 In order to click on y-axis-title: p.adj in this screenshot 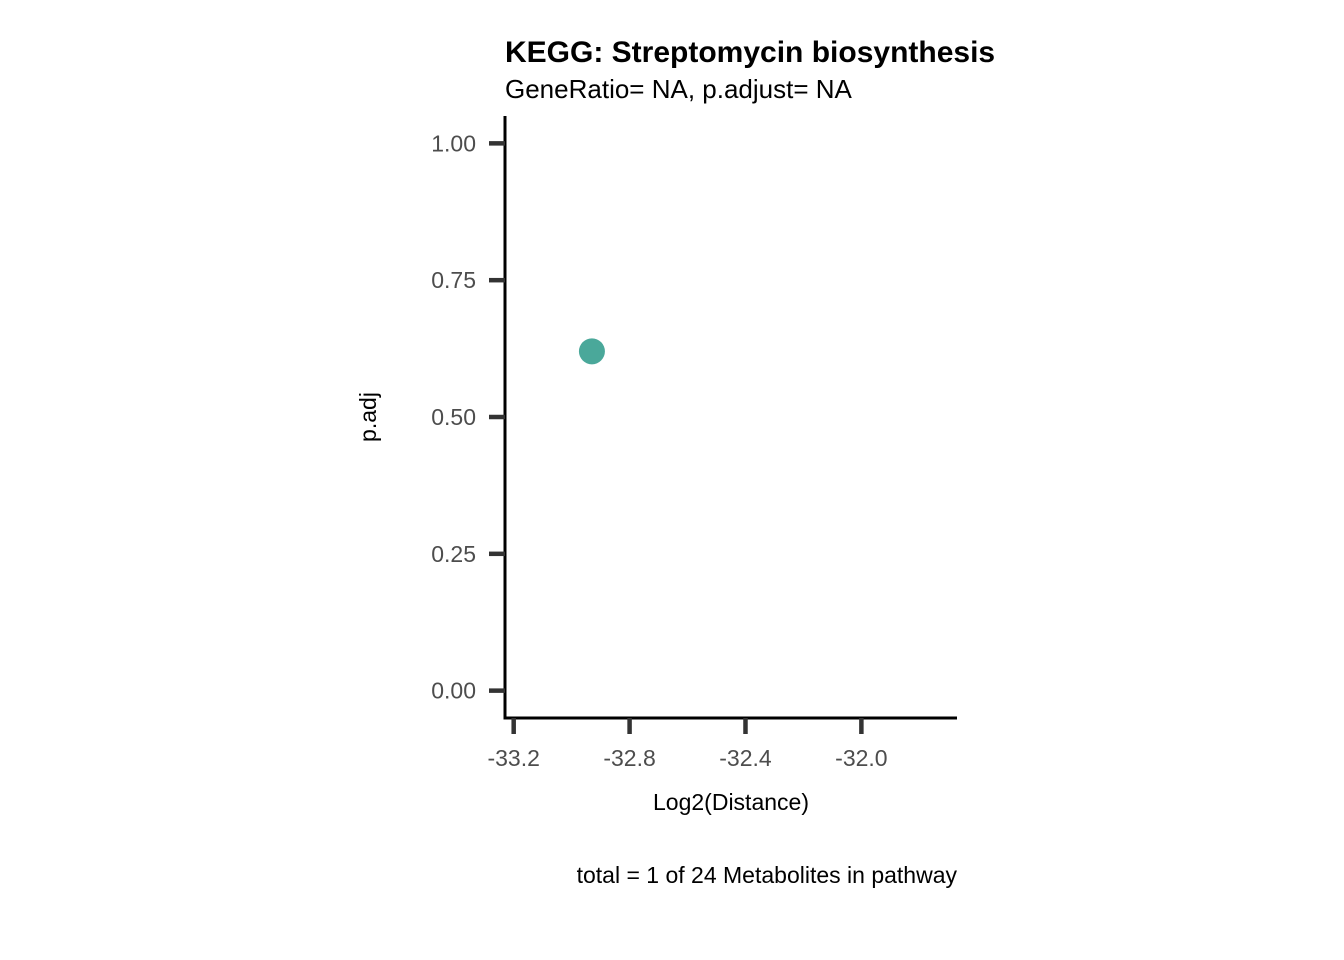, I will do `click(368, 417)`.